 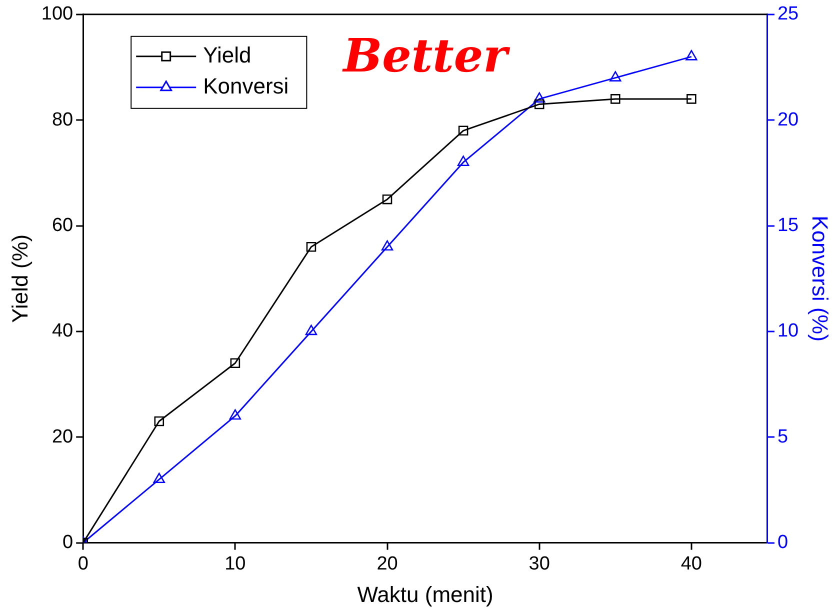 What do you see at coordinates (63, 225) in the screenshot?
I see `y-tick-label: 60` at bounding box center [63, 225].